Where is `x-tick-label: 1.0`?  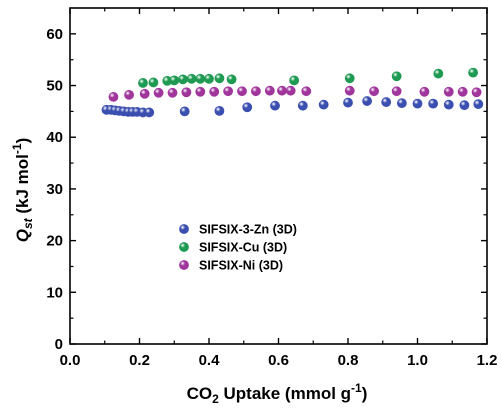
x-tick-label: 1.0 is located at coordinates (417, 360).